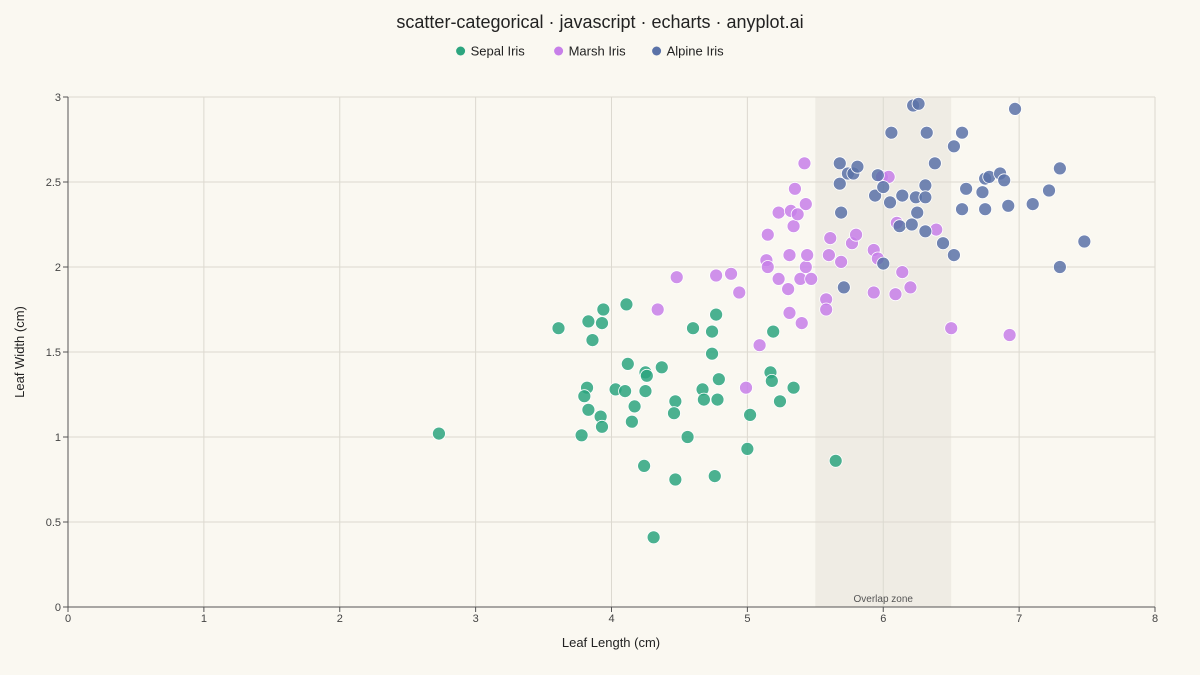  What do you see at coordinates (611, 619) in the screenshot?
I see `x-tick-label: 4` at bounding box center [611, 619].